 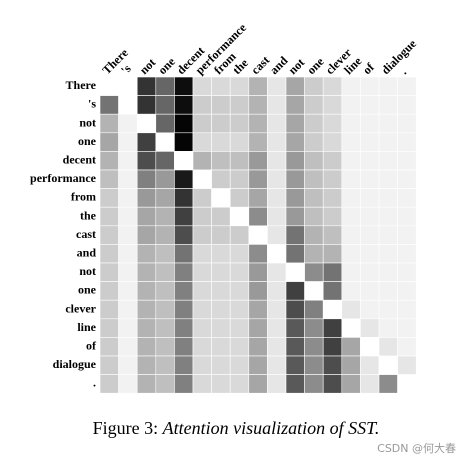 I want to click on column-label: dialogue, so click(x=398, y=56).